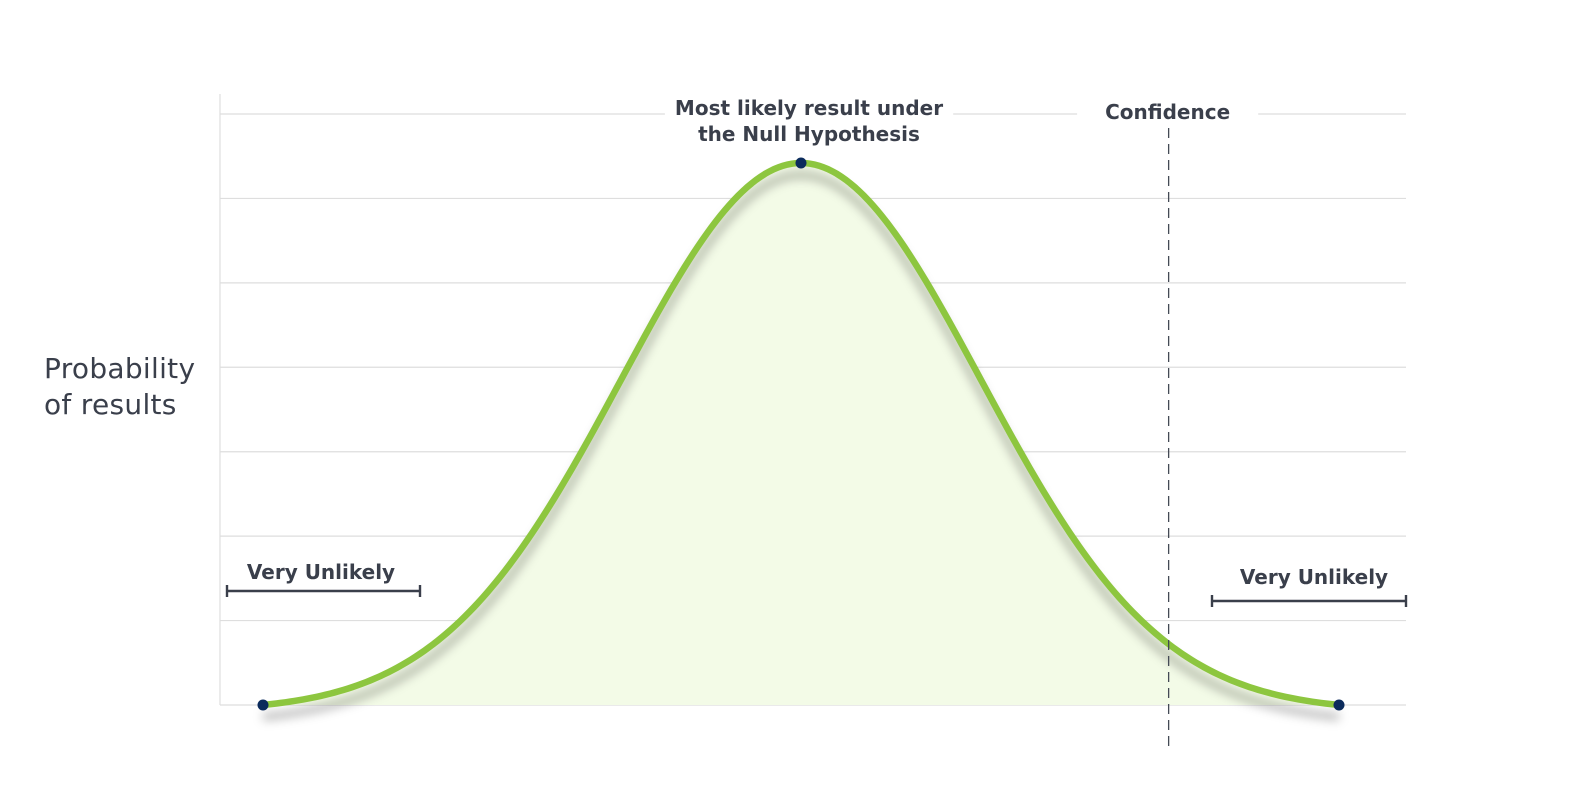  I want to click on peak-label-line-1: Most likely result under, so click(809, 108).